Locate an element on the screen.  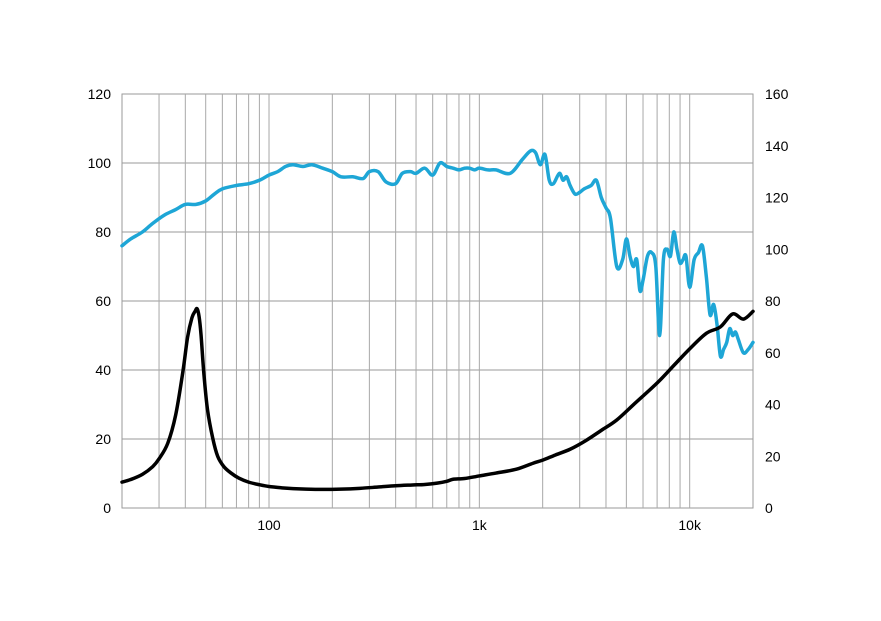
y2-tick-label: 80 is located at coordinates (773, 301).